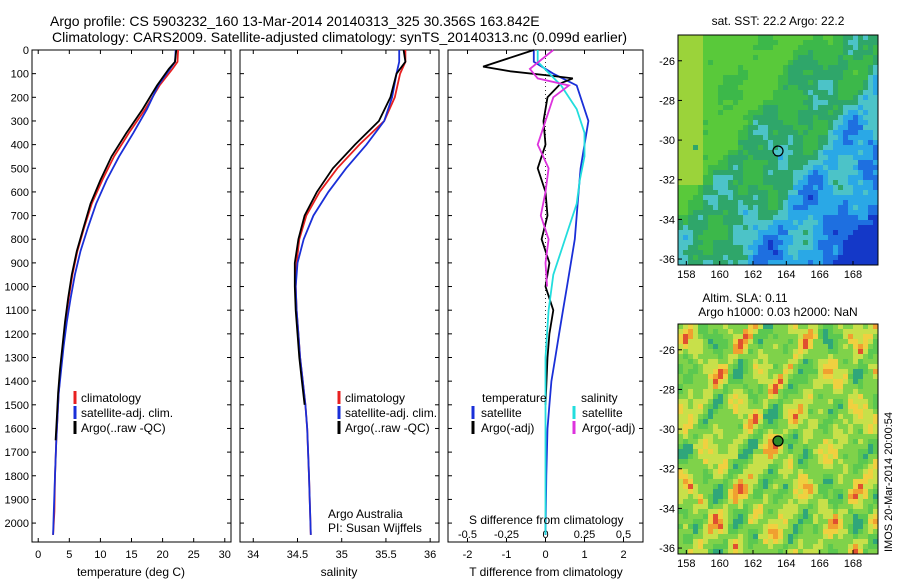 This screenshot has width=900, height=580. What do you see at coordinates (778, 439) in the screenshot?
I see `sla-heatmap-cells` at bounding box center [778, 439].